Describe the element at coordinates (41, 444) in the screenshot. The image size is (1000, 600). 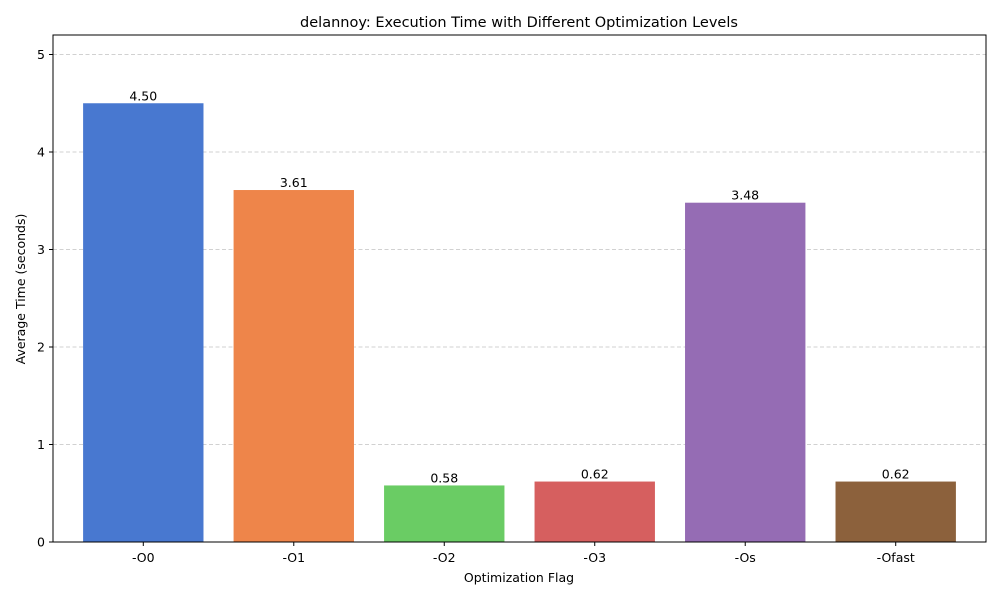
I see `y-tick-label: 1` at that location.